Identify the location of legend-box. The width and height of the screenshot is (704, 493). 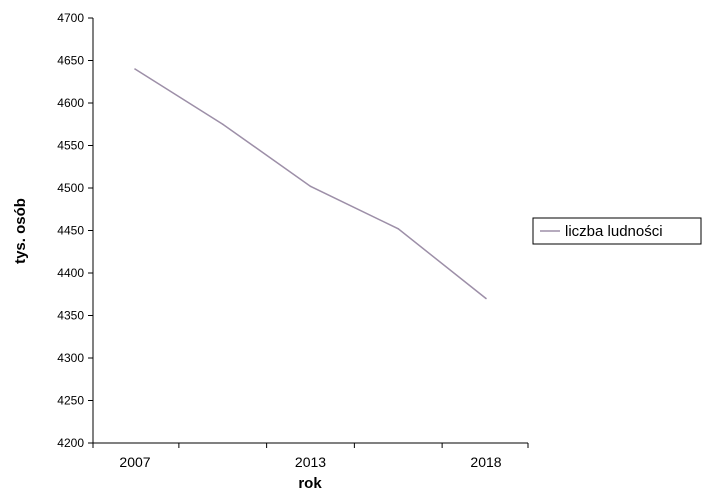
(617, 231).